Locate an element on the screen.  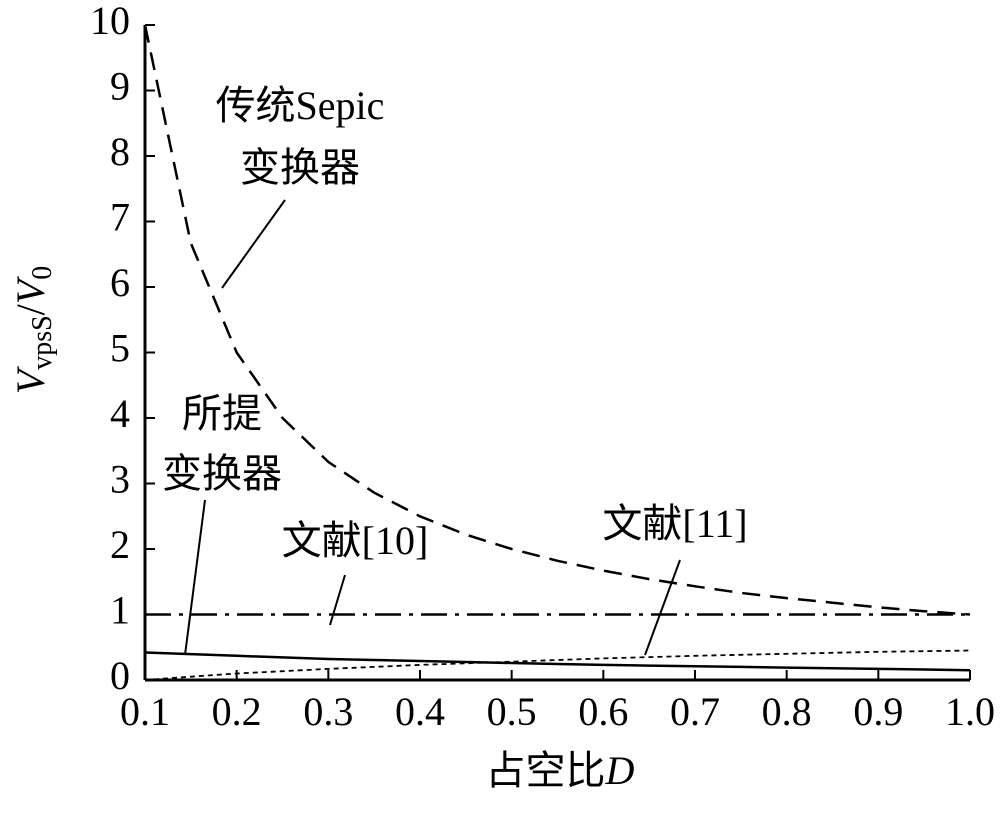
y-tick-label: 9 is located at coordinates (120, 86).